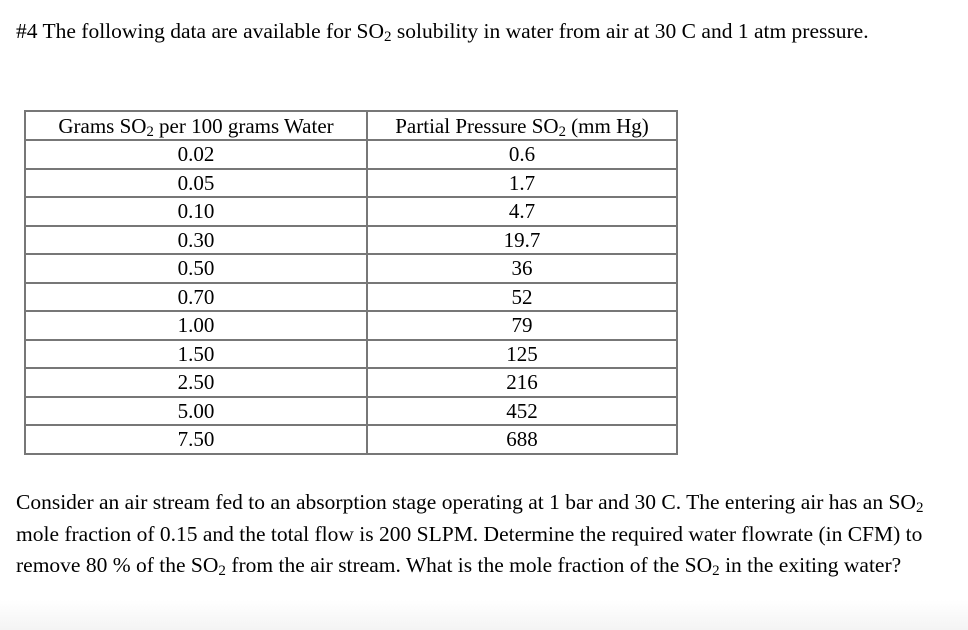  What do you see at coordinates (243, 125) in the screenshot?
I see `header-text: per 100 grams Water` at bounding box center [243, 125].